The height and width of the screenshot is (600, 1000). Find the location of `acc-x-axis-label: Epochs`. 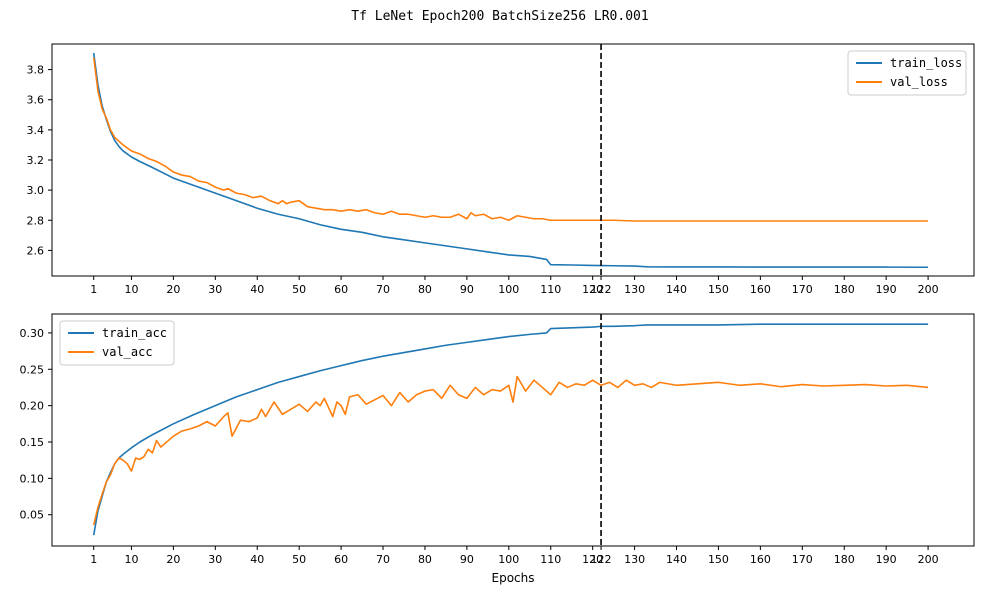

acc-x-axis-label: Epochs is located at coordinates (513, 578).